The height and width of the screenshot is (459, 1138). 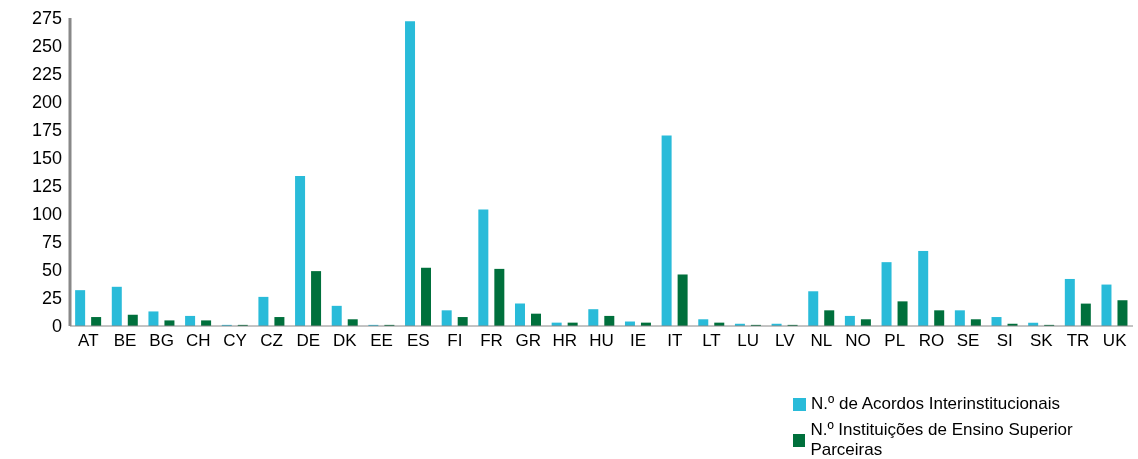 What do you see at coordinates (942, 439) in the screenshot?
I see `legend-label: N.º Instituições de Ensino Superior Parceiras` at bounding box center [942, 439].